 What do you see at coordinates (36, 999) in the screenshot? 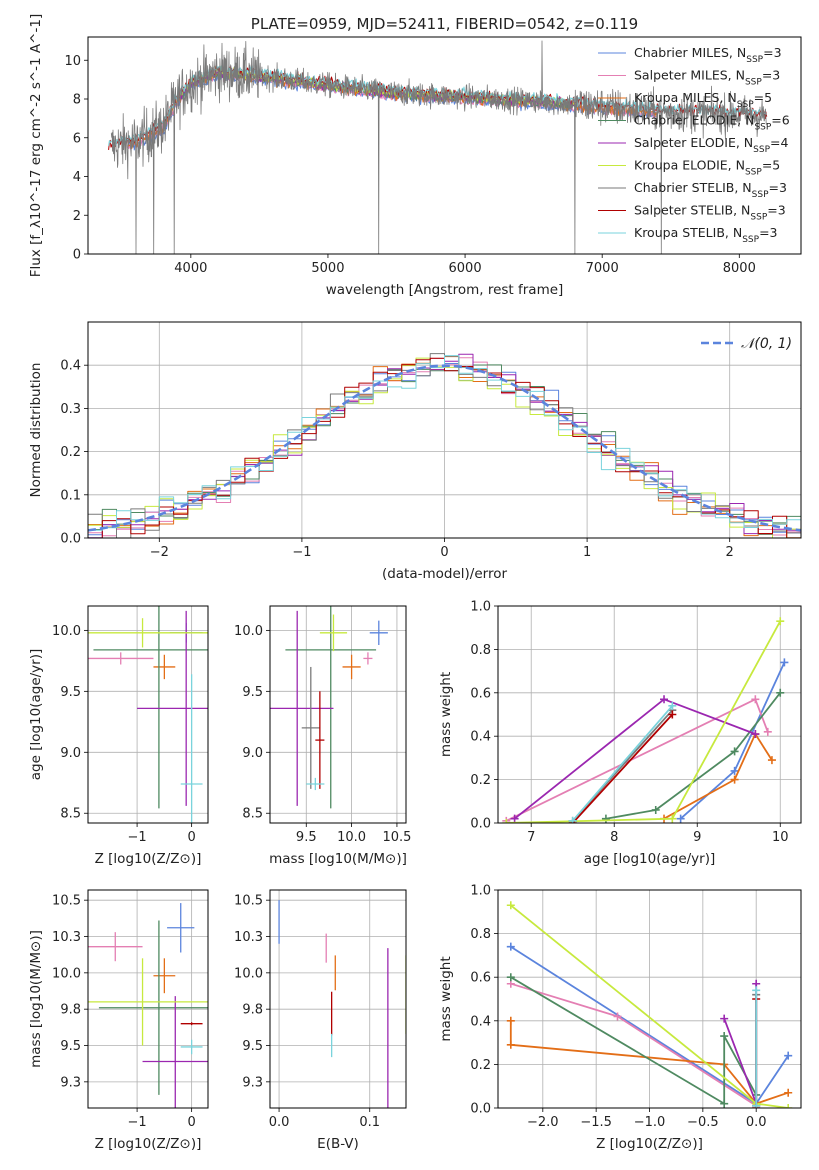
I see `y-axis-label: mass [log10(M/M⊙)]` at bounding box center [36, 999].